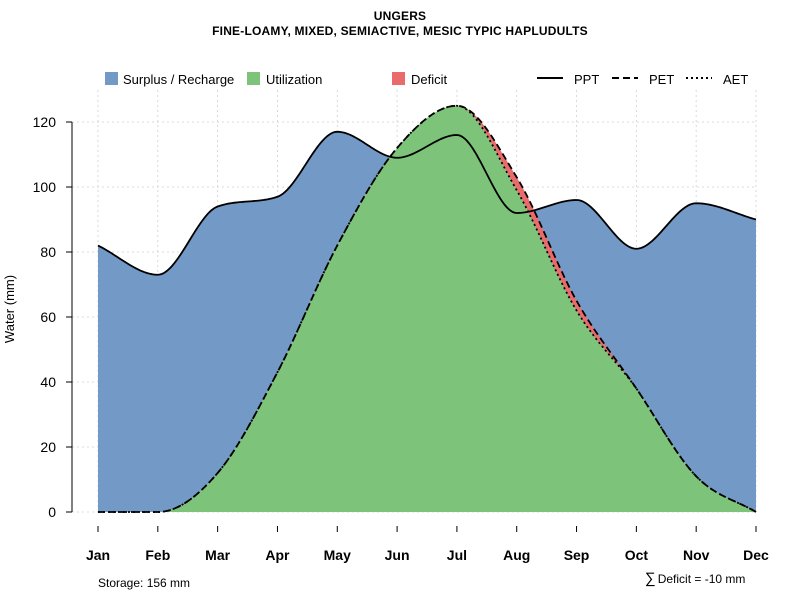 The width and height of the screenshot is (800, 600). Describe the element at coordinates (52, 512) in the screenshot. I see `y-tick-label: 0` at that location.